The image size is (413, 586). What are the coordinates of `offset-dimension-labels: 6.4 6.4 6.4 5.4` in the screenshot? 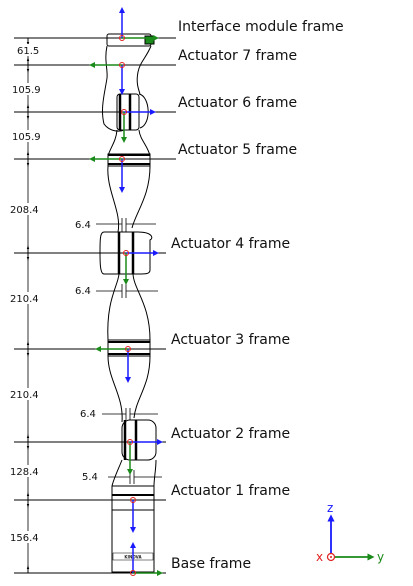 It's located at (86, 351).